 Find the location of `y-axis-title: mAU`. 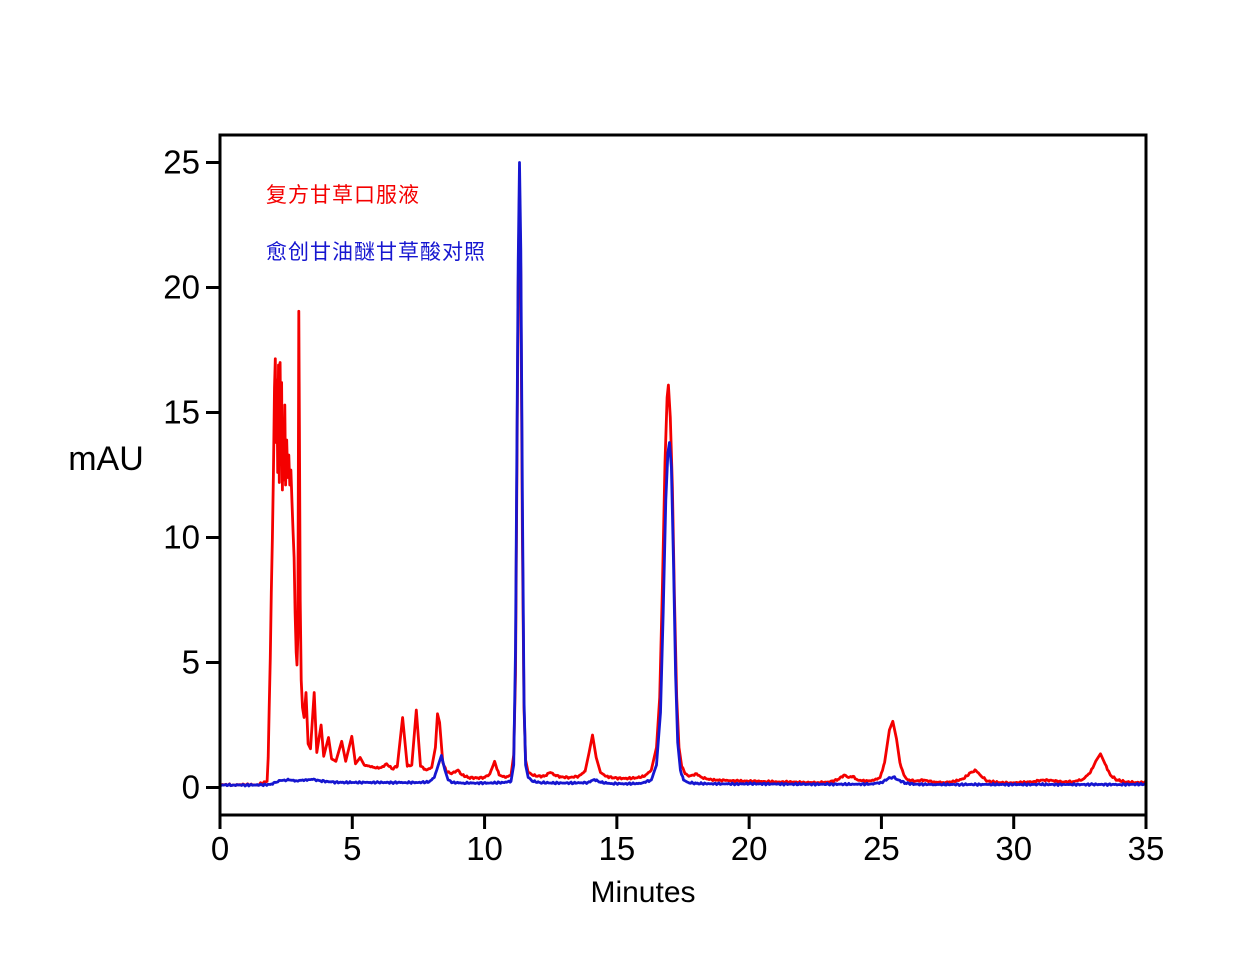

y-axis-title: mAU is located at coordinates (106, 459).